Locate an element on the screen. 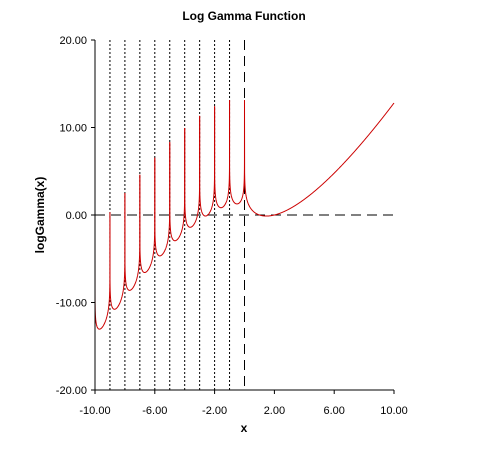 The width and height of the screenshot is (484, 457). y-tick-label: 10.00 is located at coordinates (73, 129).